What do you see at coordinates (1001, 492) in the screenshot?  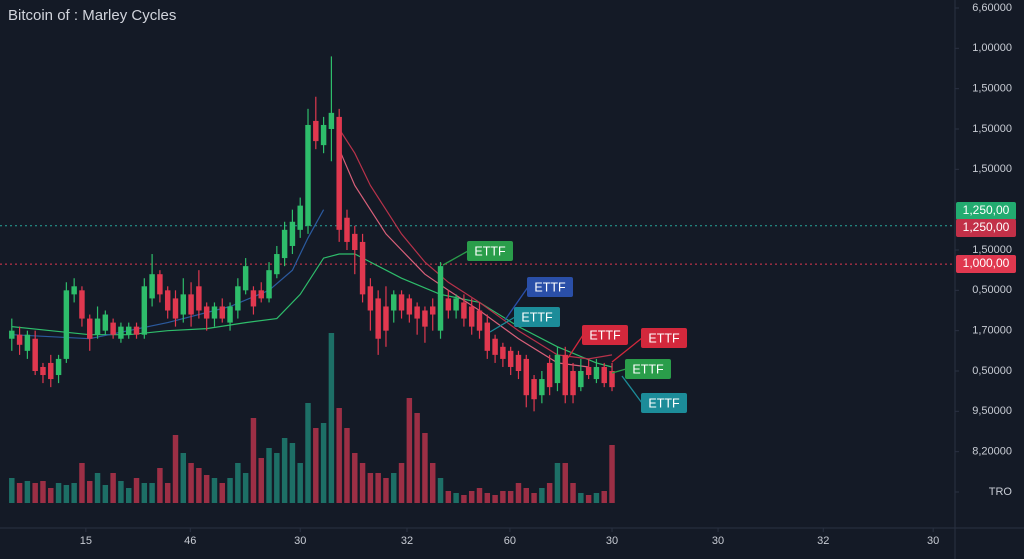 I see `y-tick-label: TRO` at bounding box center [1001, 492].